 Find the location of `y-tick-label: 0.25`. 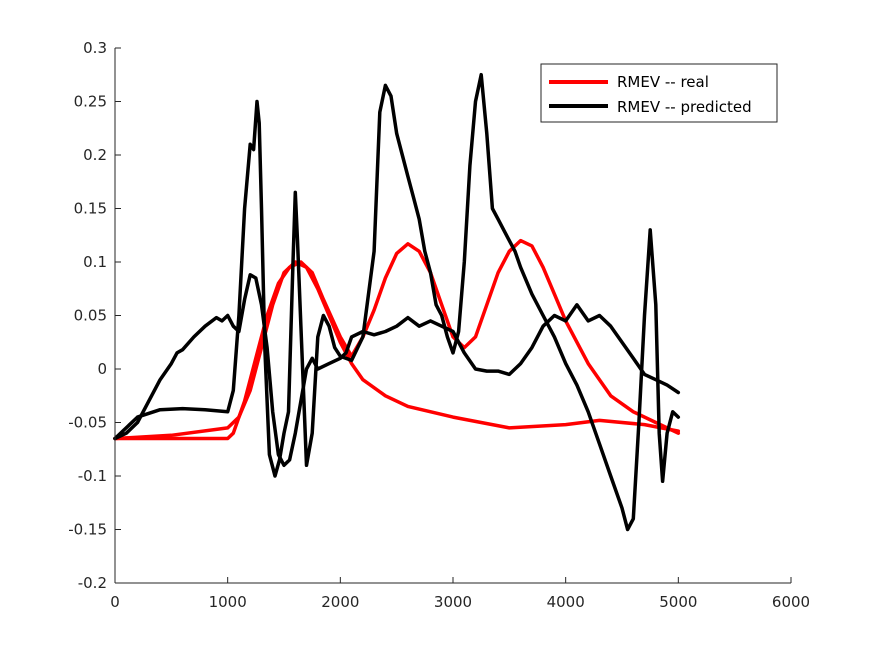

y-tick-label: 0.25 is located at coordinates (90, 102).